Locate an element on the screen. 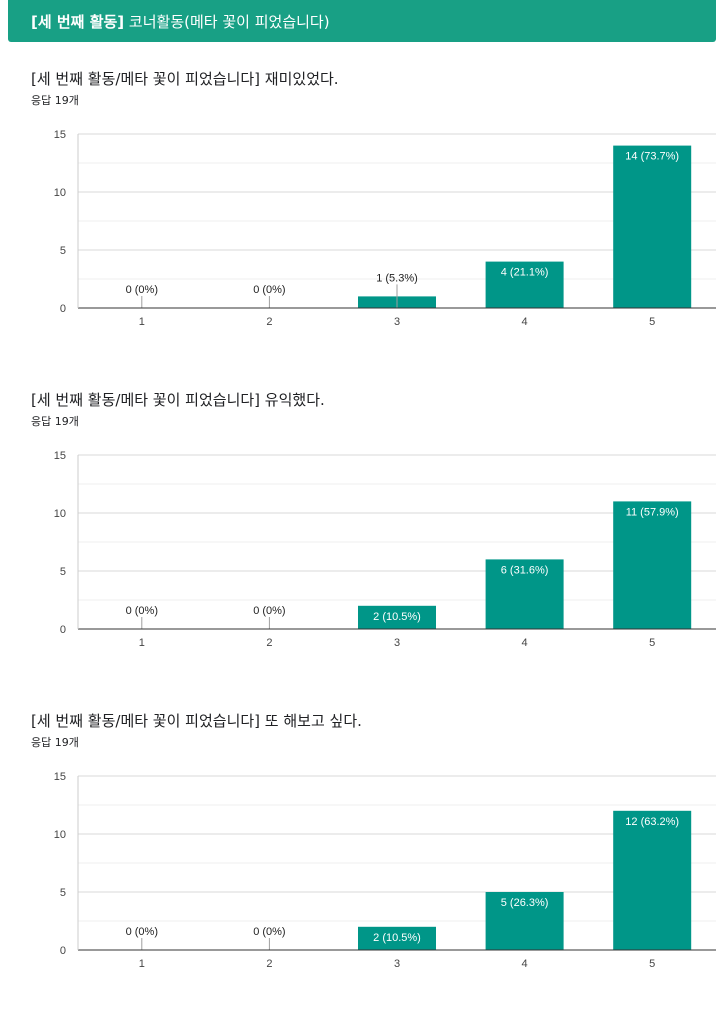  data-label: 4 (21.1%) is located at coordinates (525, 273).